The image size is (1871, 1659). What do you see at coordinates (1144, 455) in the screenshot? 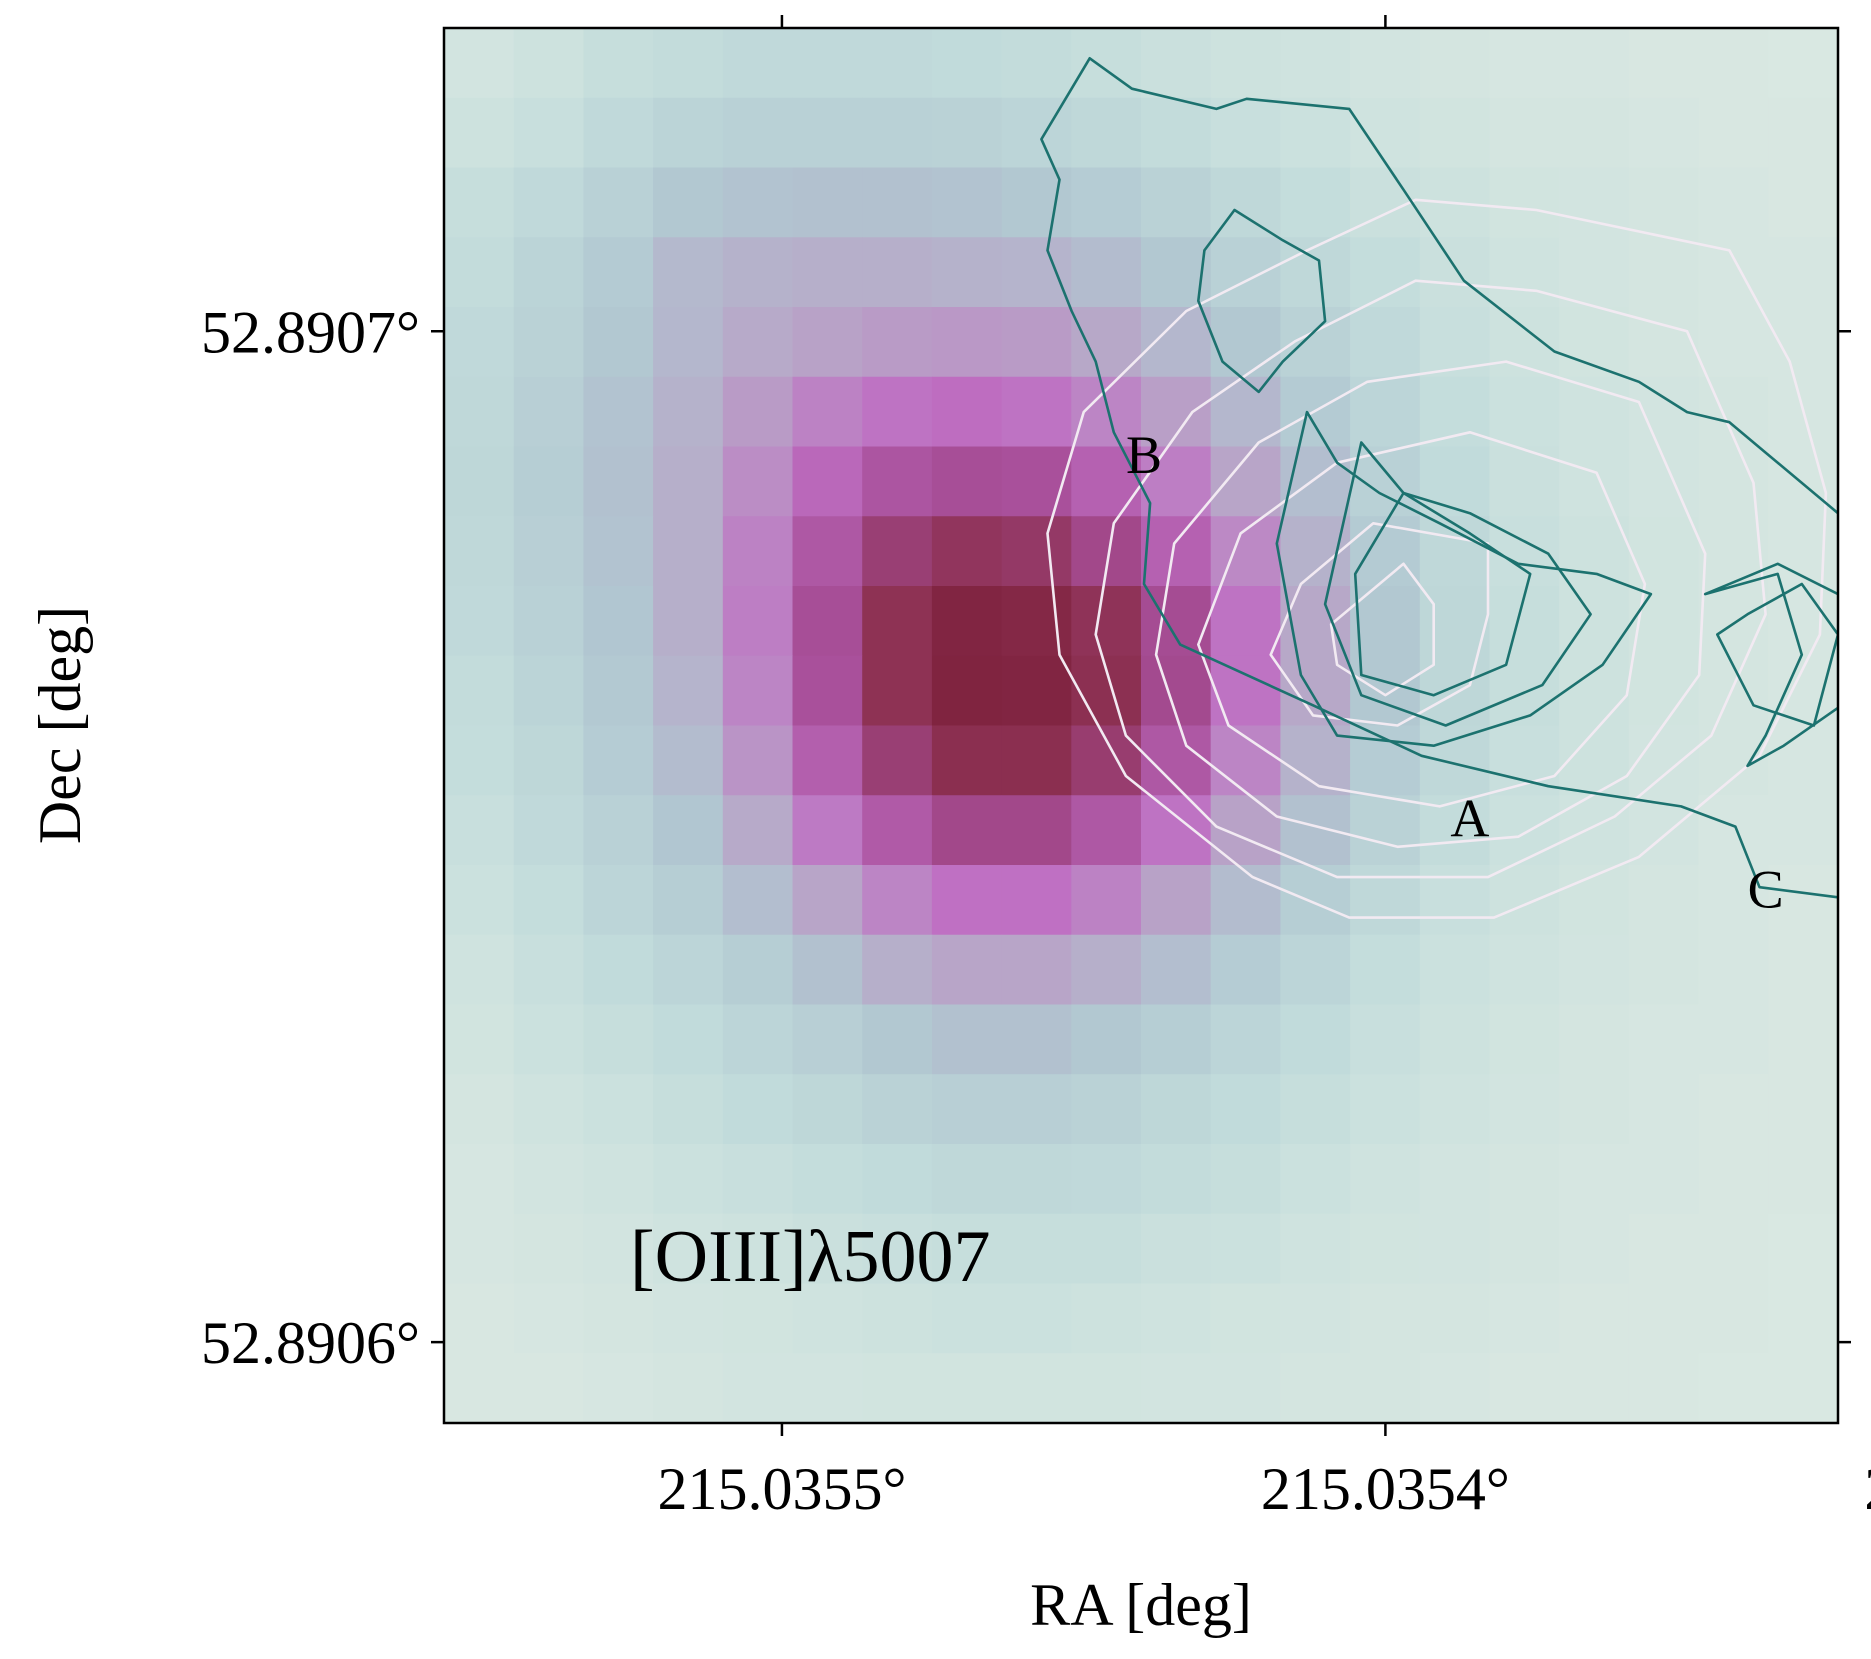
I see `annotation-label: B` at bounding box center [1144, 455].